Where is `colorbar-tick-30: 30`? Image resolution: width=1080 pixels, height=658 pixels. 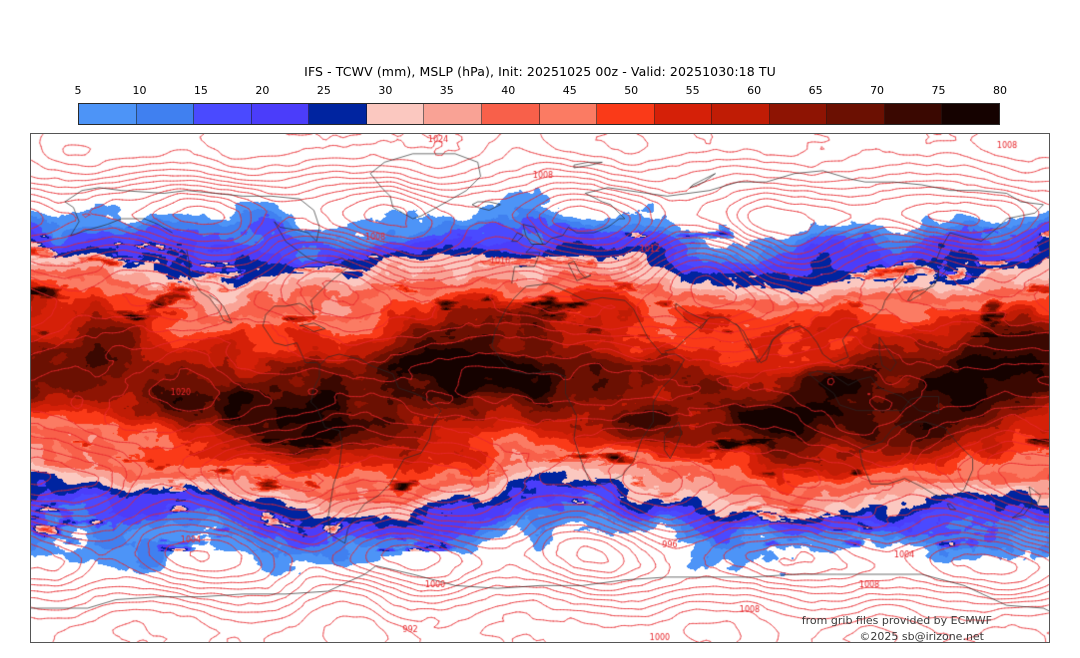
colorbar-tick-30: 30 is located at coordinates (385, 90).